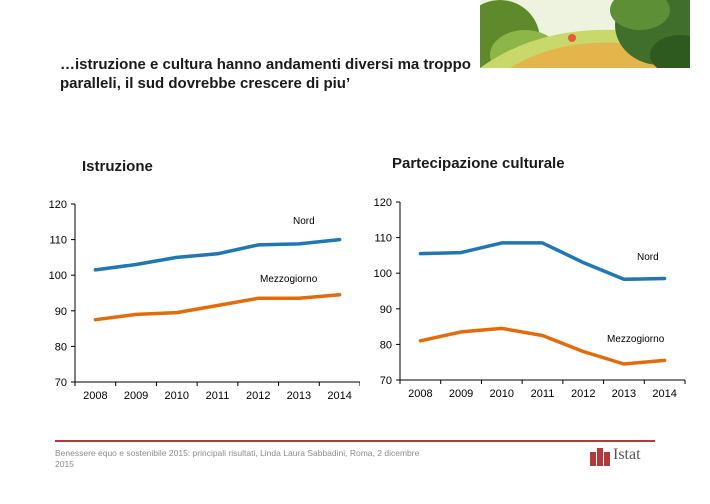 The height and width of the screenshot is (504, 710). I want to click on header-illustration, so click(585, 40).